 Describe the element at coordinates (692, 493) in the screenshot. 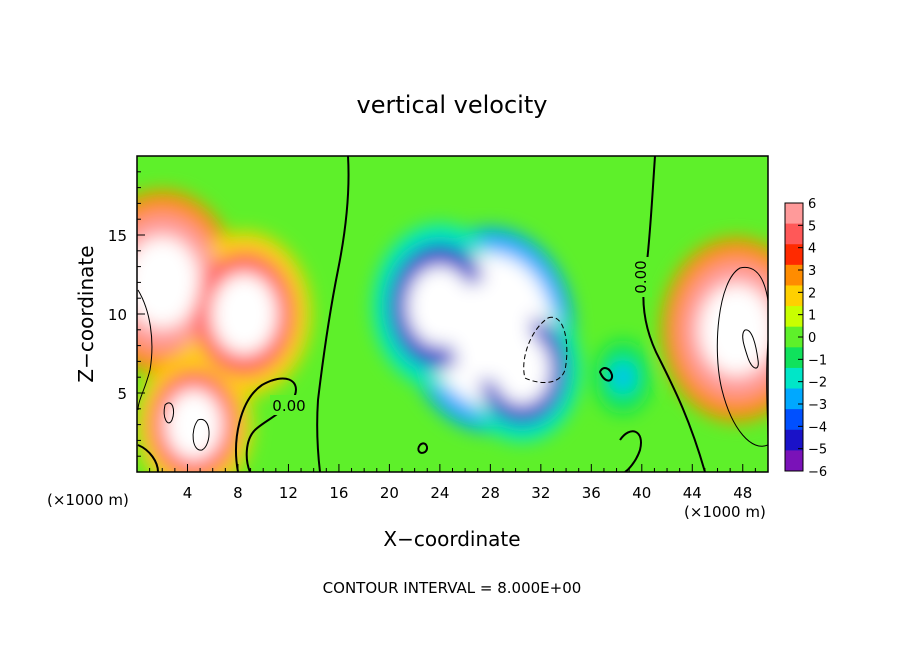

I see `x-tick-label: 44` at that location.